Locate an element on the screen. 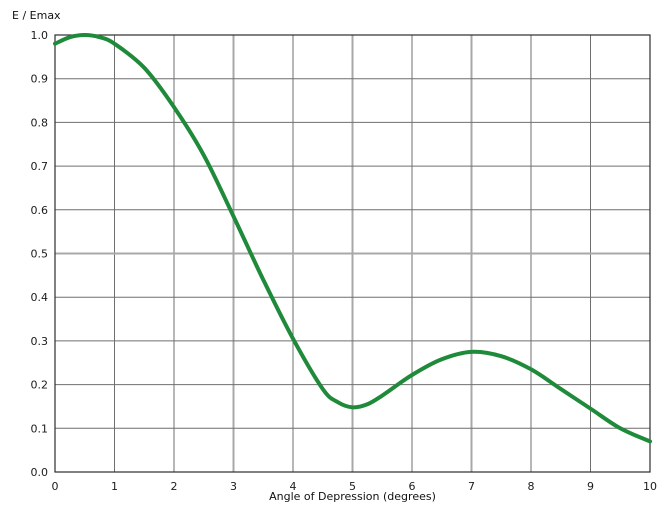  y-tick-label: 0.1 is located at coordinates (40, 428).